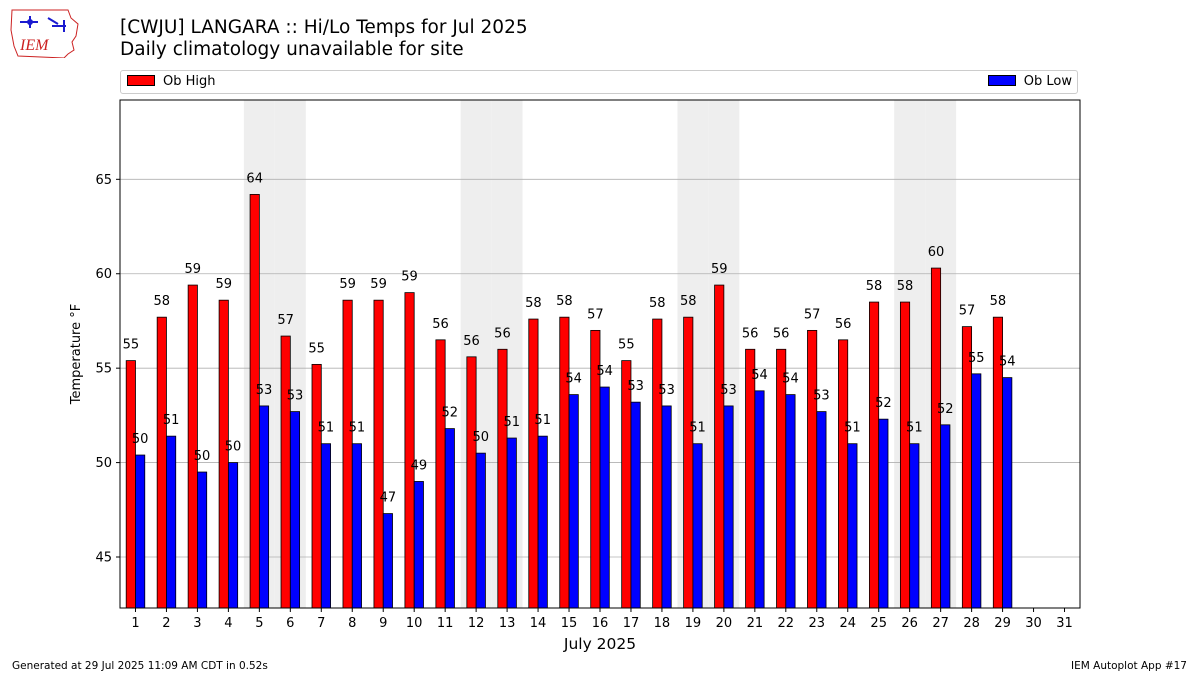 The image size is (1200, 675). What do you see at coordinates (662, 623) in the screenshot?
I see `x-tick-label: 18` at bounding box center [662, 623].